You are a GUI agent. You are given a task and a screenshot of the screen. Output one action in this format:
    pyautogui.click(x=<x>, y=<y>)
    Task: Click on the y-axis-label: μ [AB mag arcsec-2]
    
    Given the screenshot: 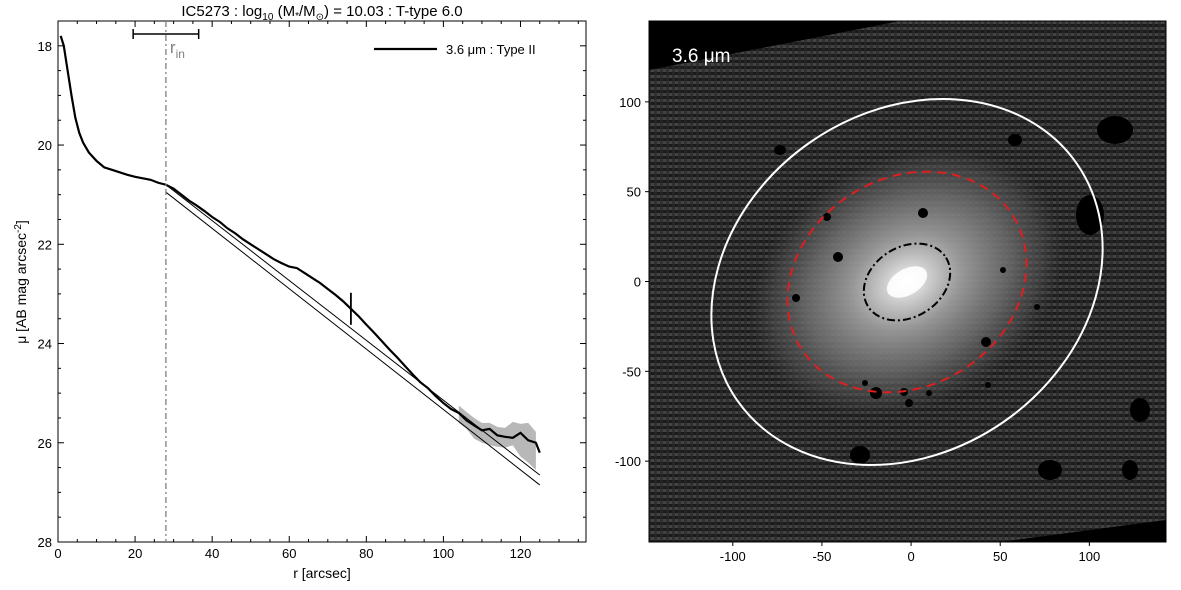 What is the action you would take?
    pyautogui.click(x=21, y=282)
    